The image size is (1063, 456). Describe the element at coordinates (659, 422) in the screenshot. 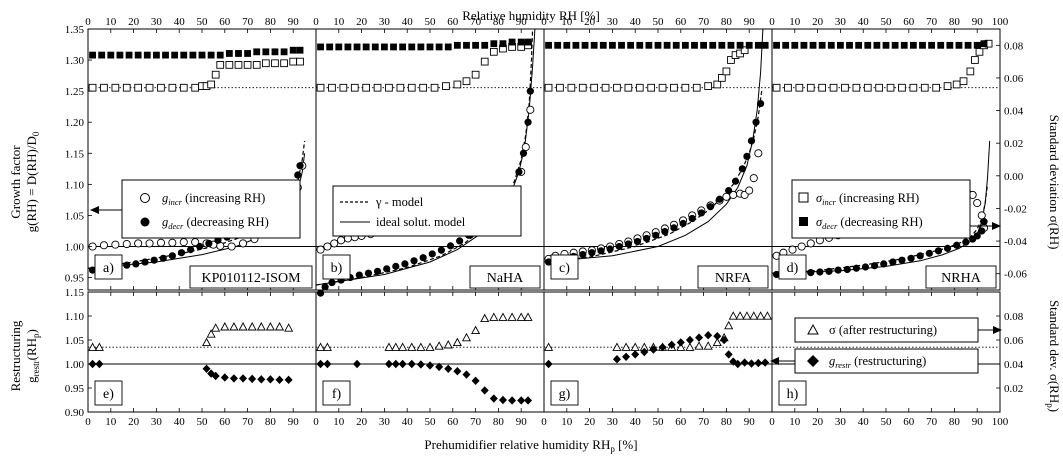

I see `x-tick-label-bottom: 50` at that location.